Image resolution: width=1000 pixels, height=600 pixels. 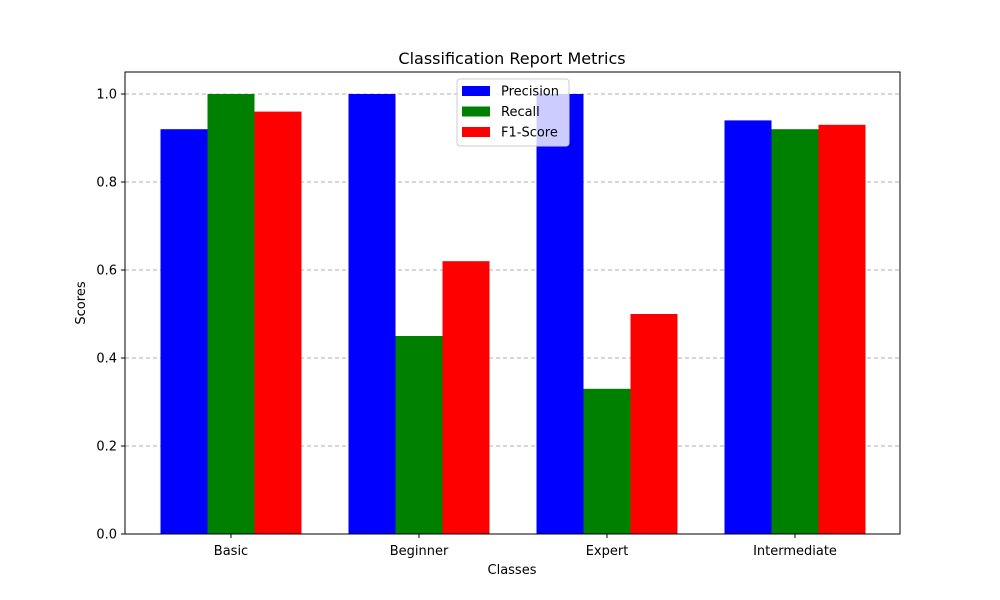 I want to click on legend-label: Precision, so click(x=530, y=92).